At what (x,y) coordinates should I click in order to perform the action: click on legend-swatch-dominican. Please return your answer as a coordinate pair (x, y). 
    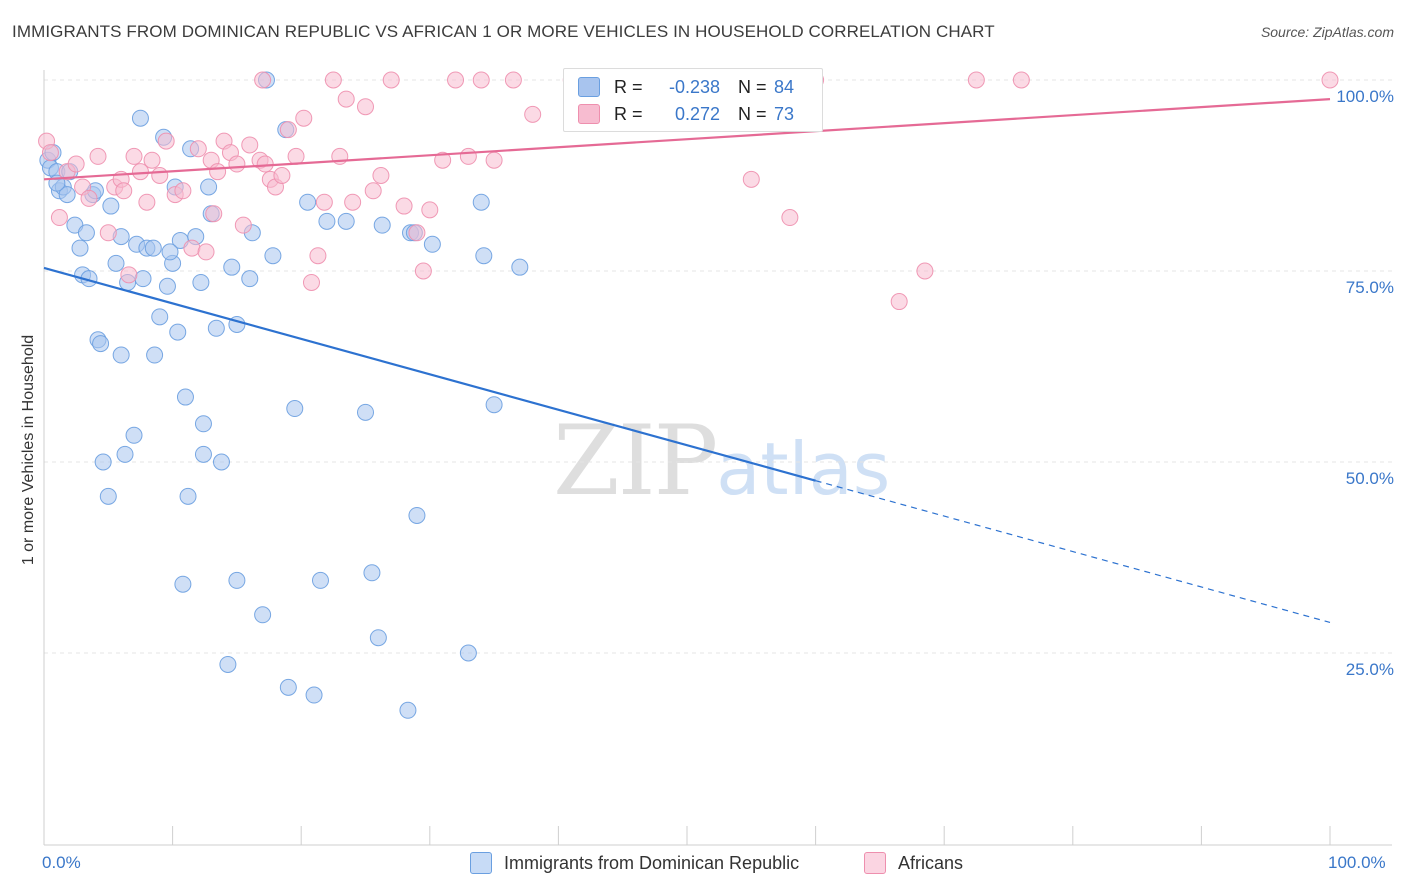
    Looking at the image, I should click on (589, 87).